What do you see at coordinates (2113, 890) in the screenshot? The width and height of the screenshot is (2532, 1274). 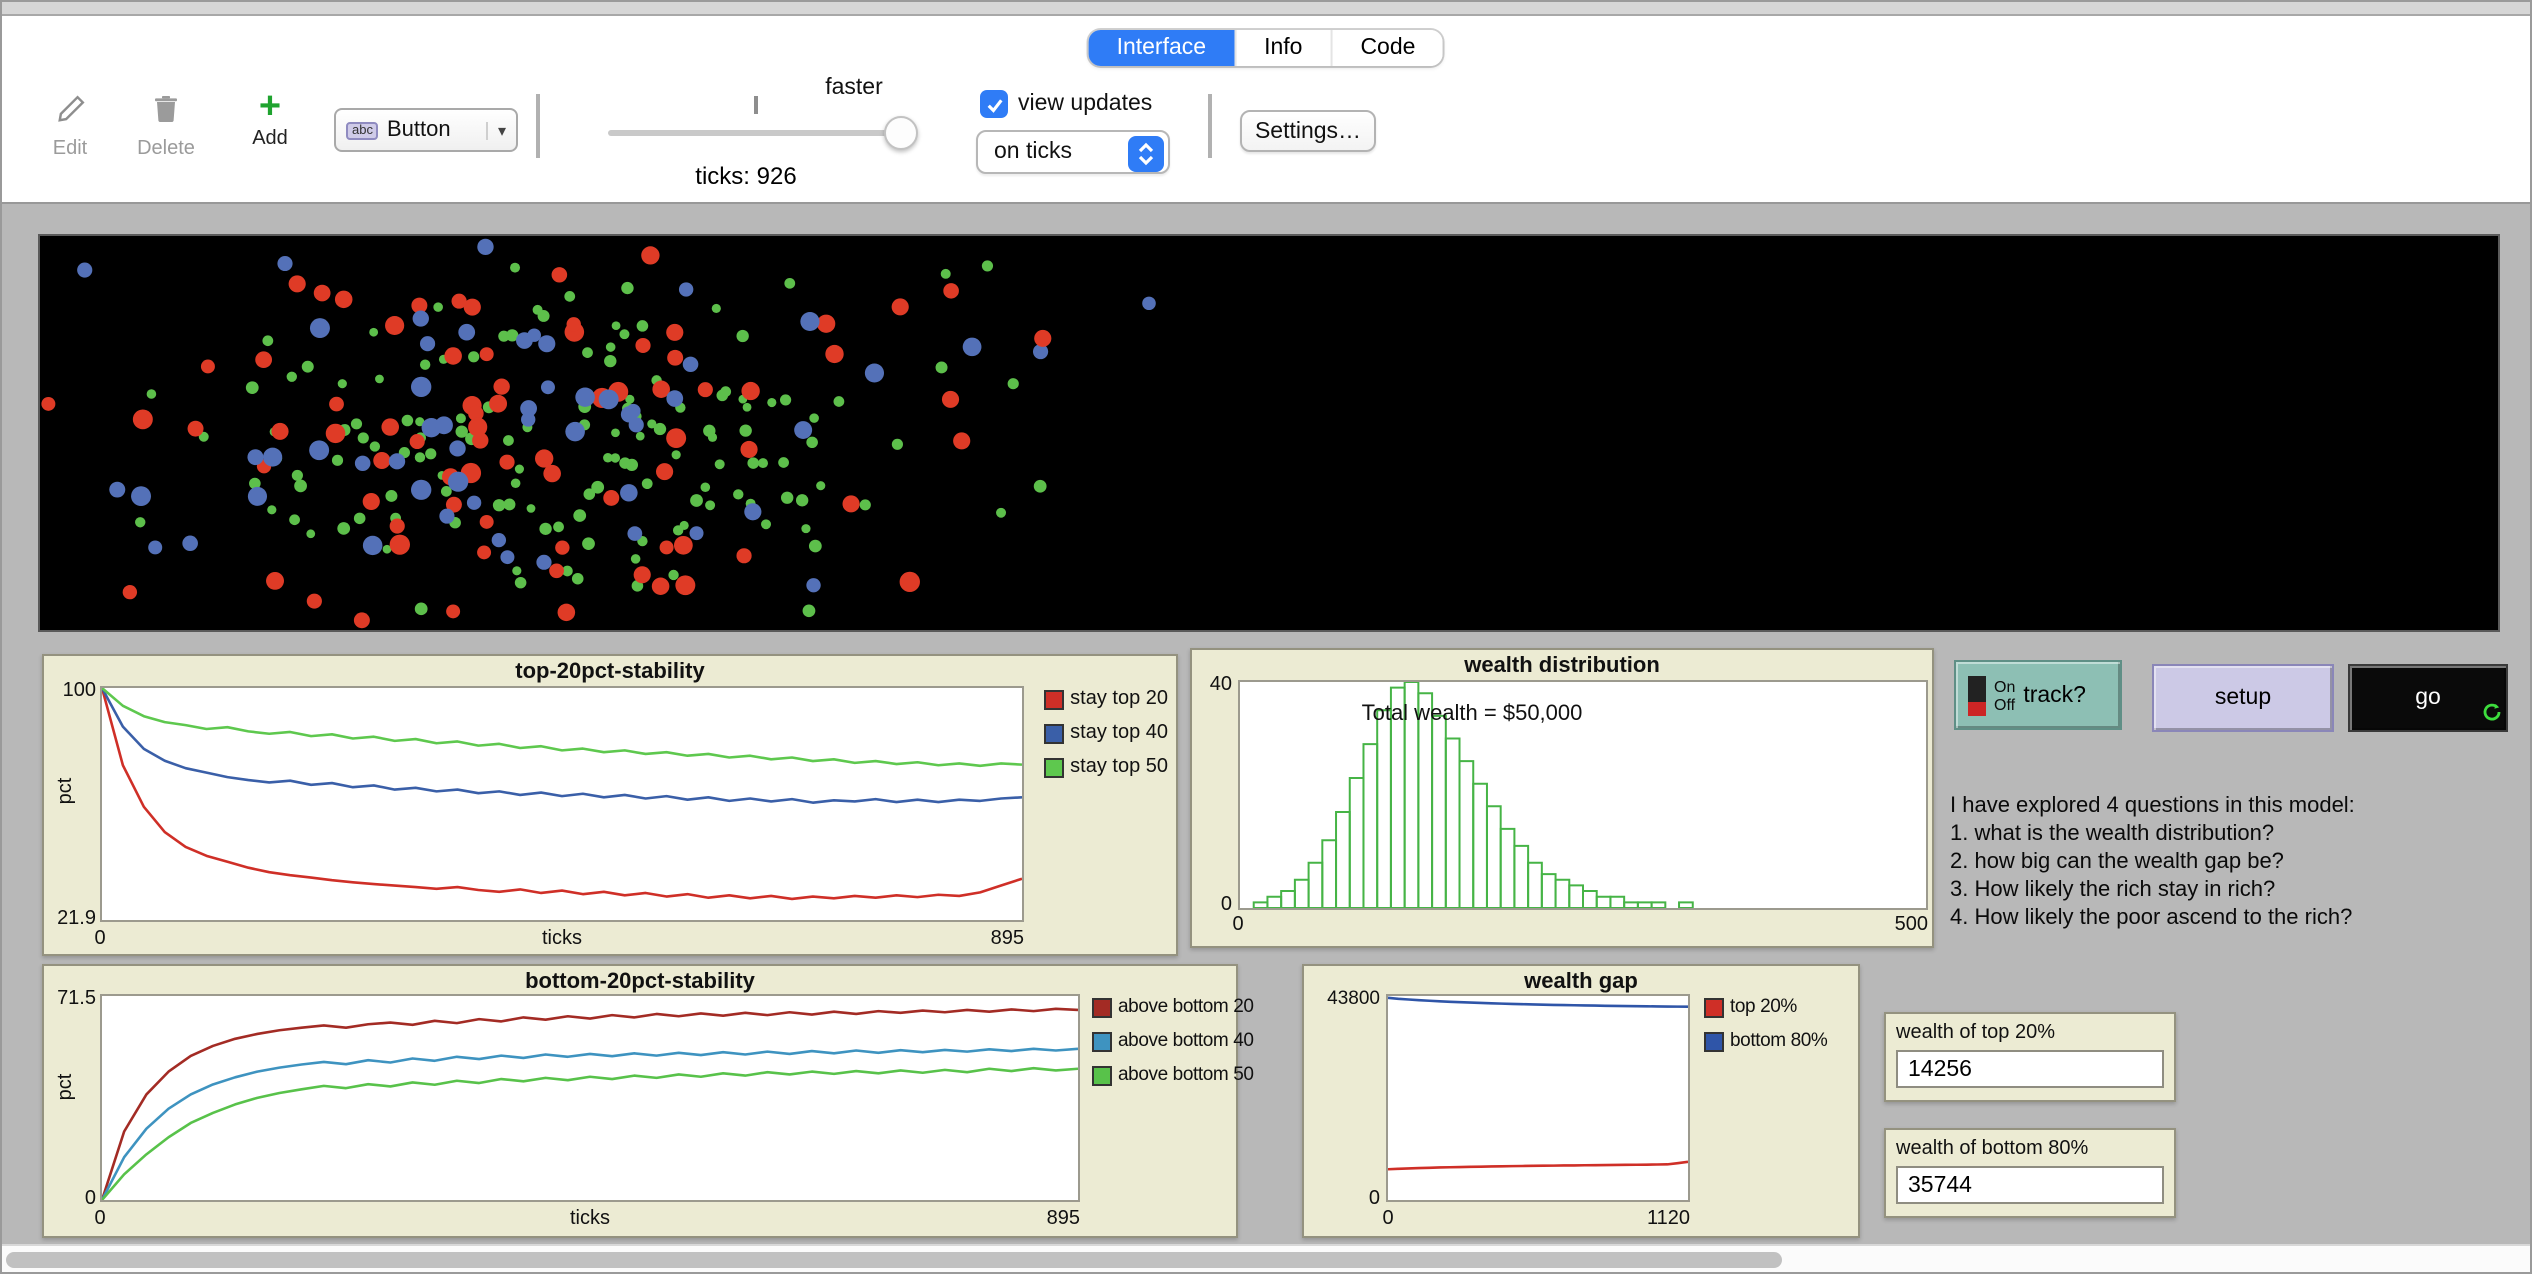 I see `note-line: 3. How likely the rich stay in rich?` at bounding box center [2113, 890].